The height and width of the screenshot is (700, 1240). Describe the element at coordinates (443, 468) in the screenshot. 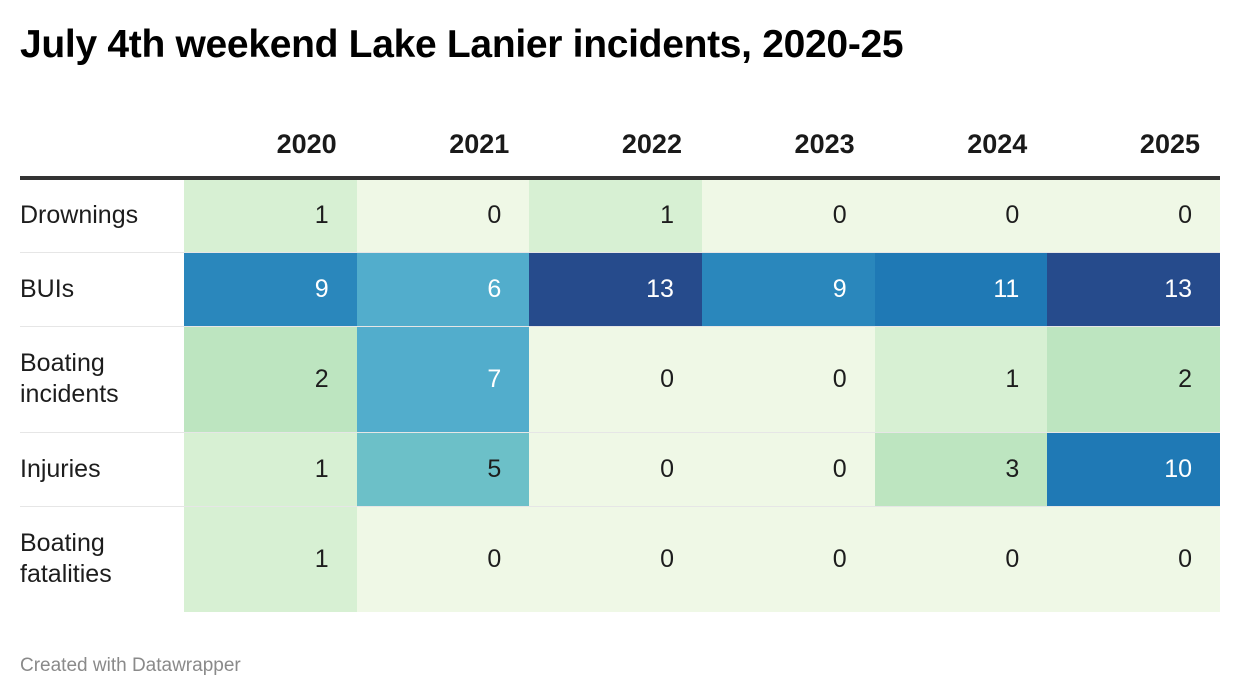

I see `heat-cell: 5` at that location.